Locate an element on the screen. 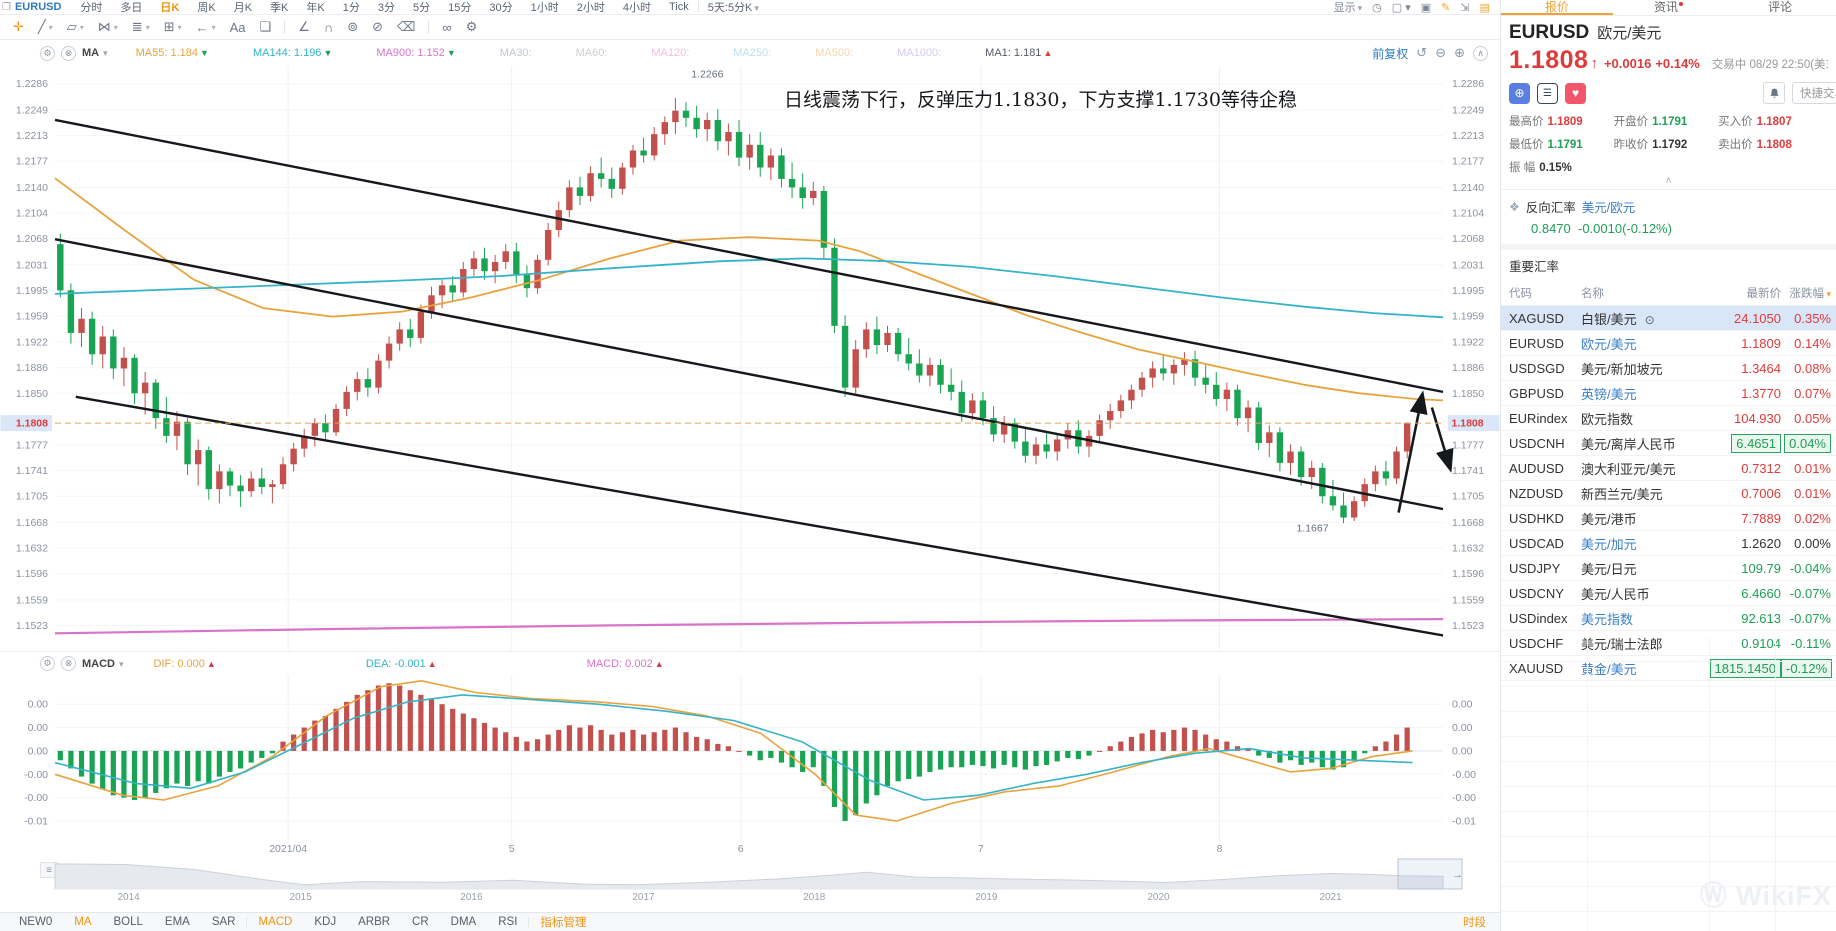  measure-tool: ⊞ ▾ is located at coordinates (173, 27).